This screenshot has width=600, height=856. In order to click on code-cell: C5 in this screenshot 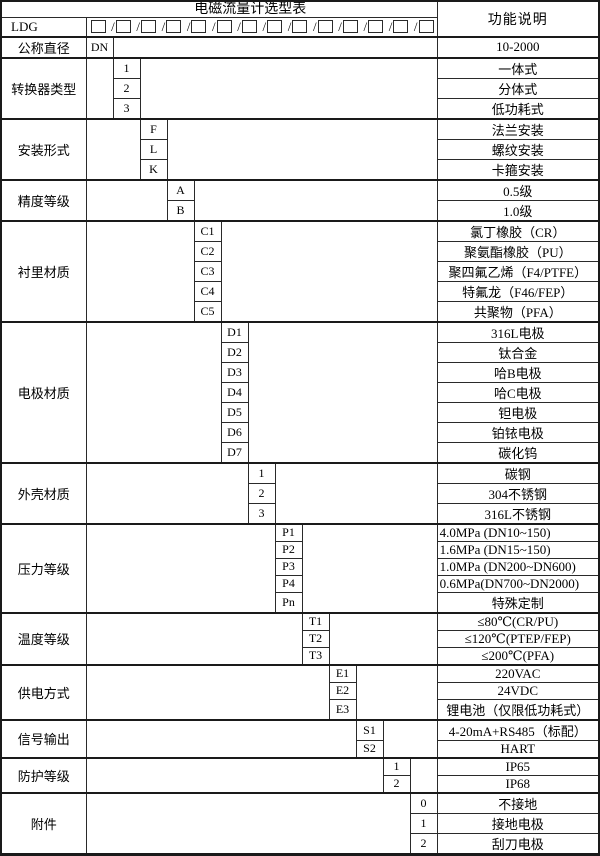, I will do `click(207, 311)`.